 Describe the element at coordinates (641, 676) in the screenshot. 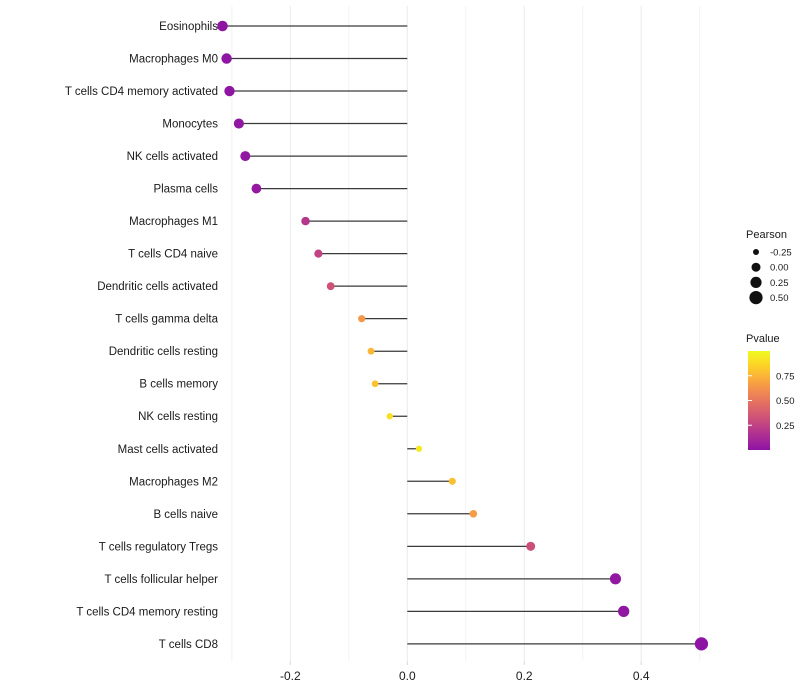

I see `x-axis-tick-label: 0.4` at that location.